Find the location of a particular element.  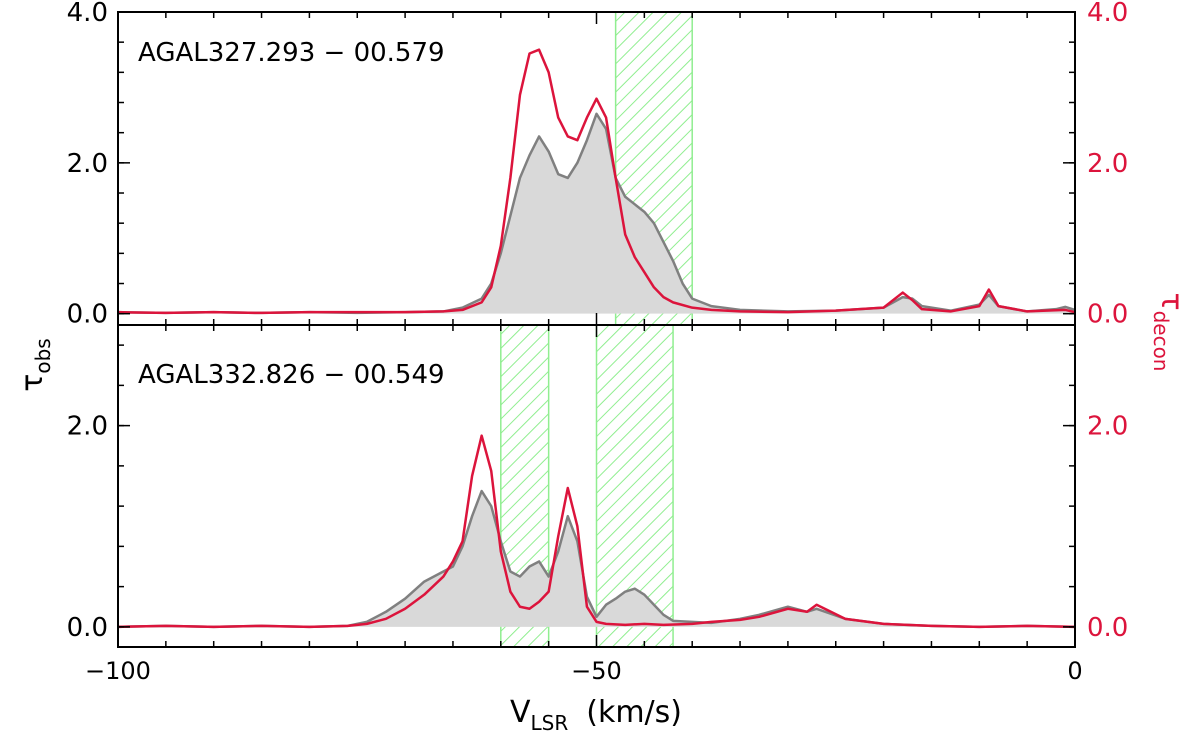

top-y-right-tick-label: 0.0 is located at coordinates (1107, 315).